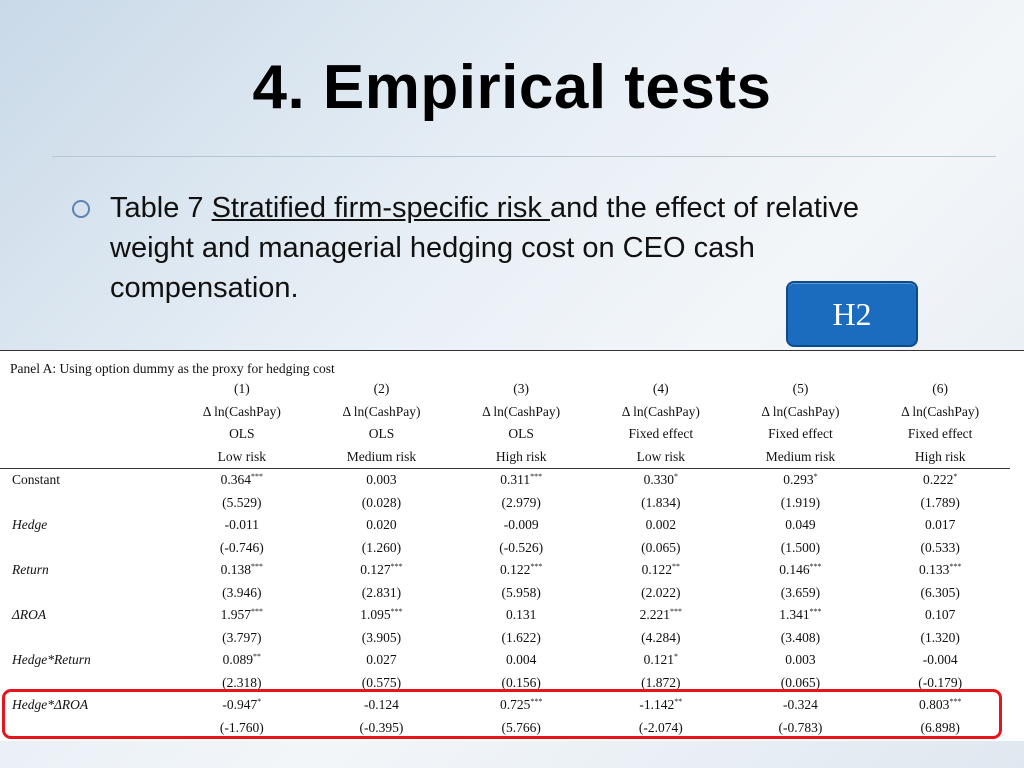 Image resolution: width=1024 pixels, height=768 pixels. I want to click on coef-value: 1.341, so click(794, 615).